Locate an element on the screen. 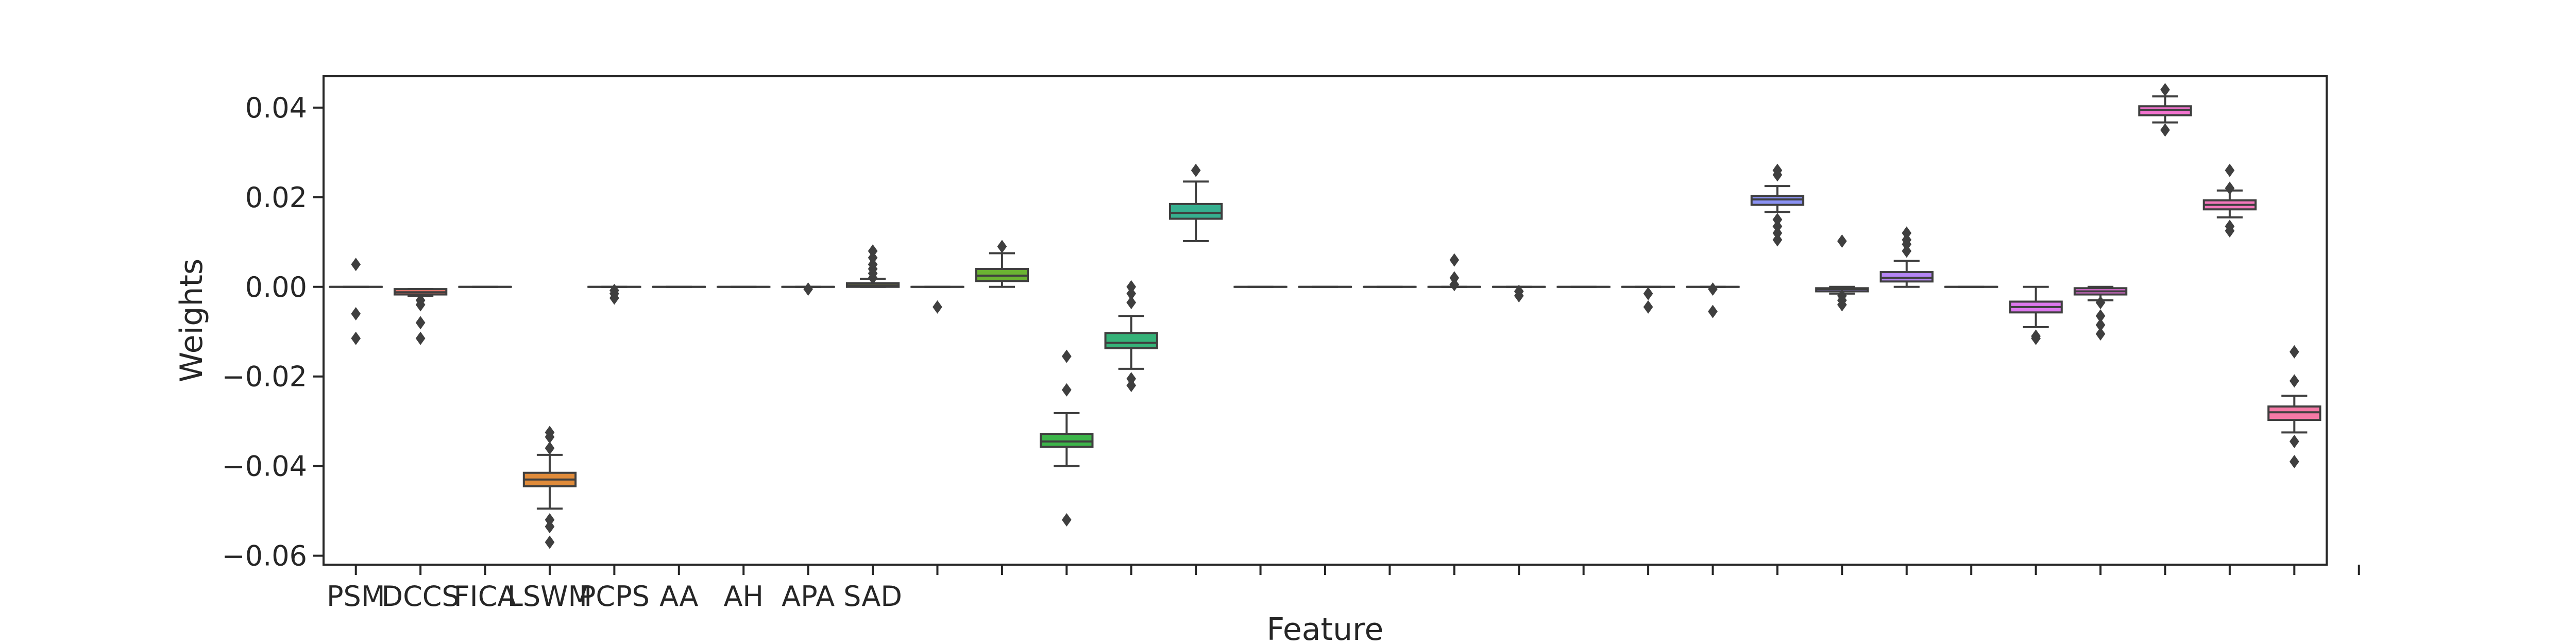 The height and width of the screenshot is (644, 2576). x-tick-label: PSM is located at coordinates (356, 596).